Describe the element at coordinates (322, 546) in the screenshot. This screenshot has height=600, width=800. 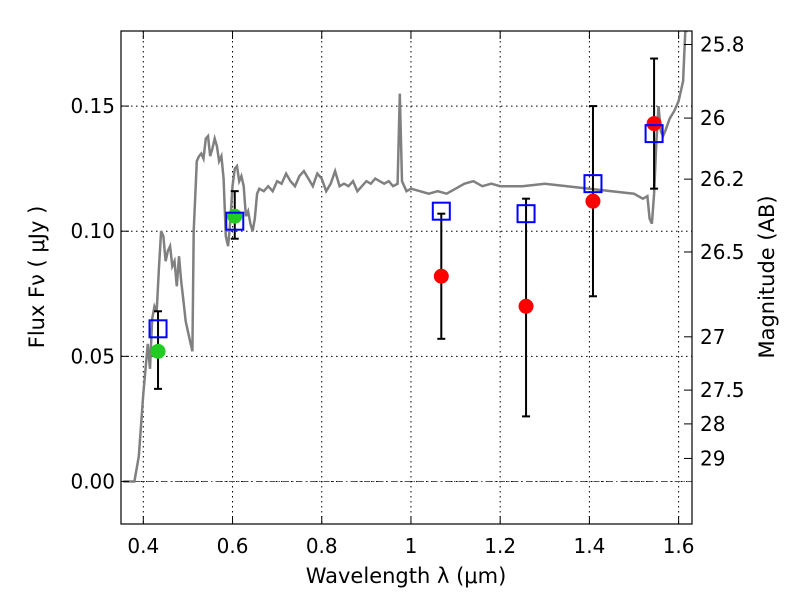
I see `x-tick-label: 0.8` at that location.